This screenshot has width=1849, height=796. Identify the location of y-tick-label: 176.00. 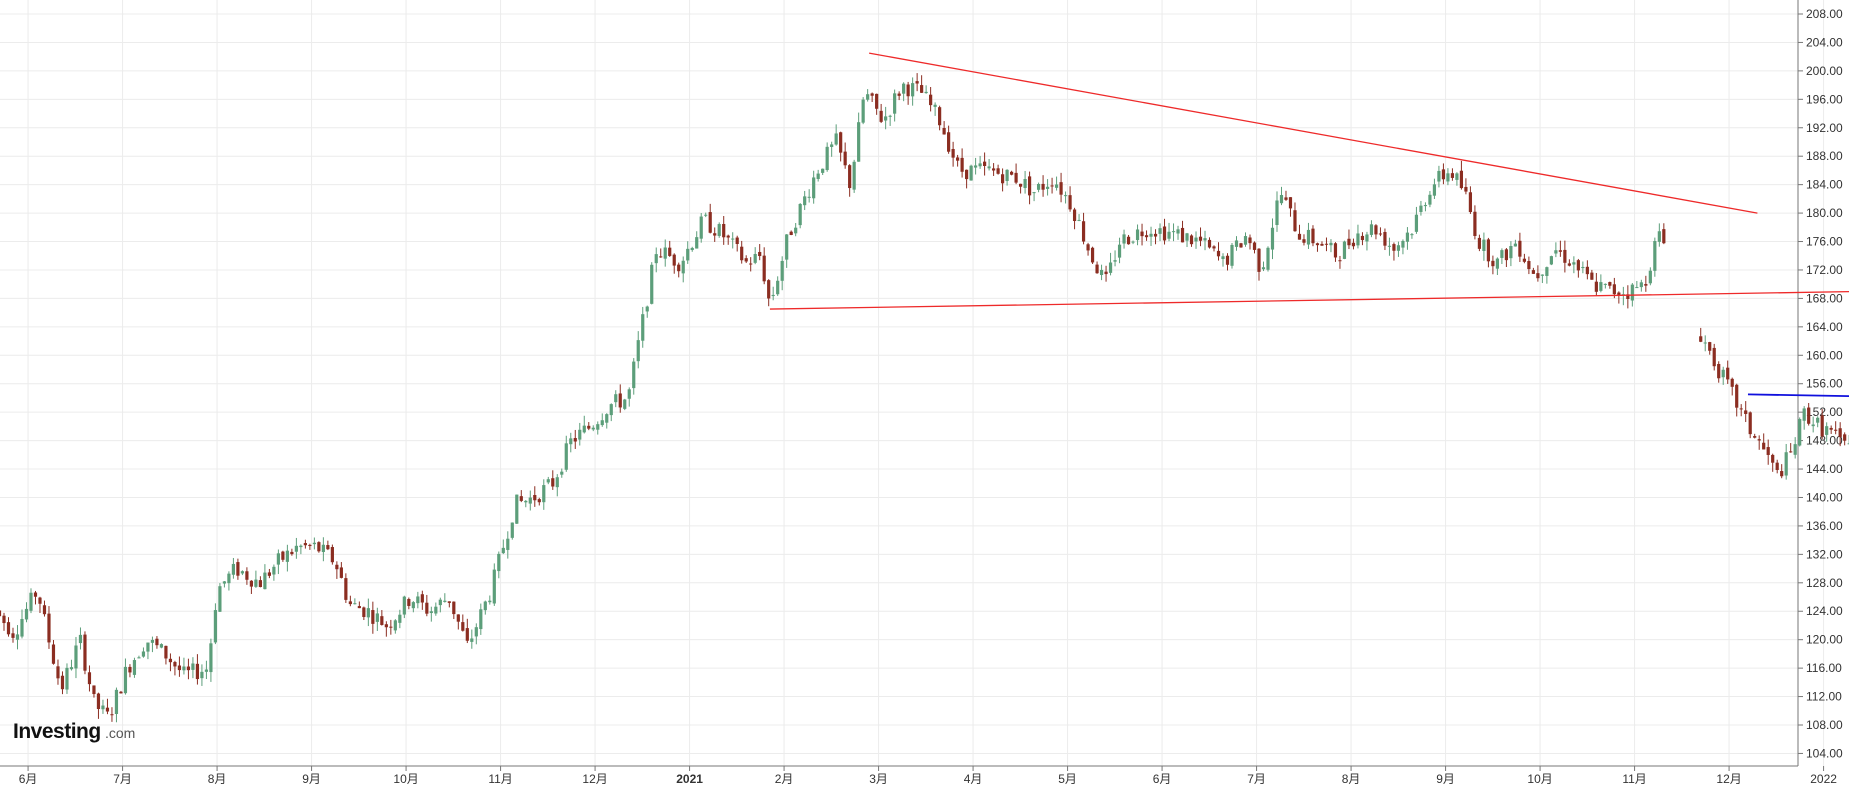
(1824, 242).